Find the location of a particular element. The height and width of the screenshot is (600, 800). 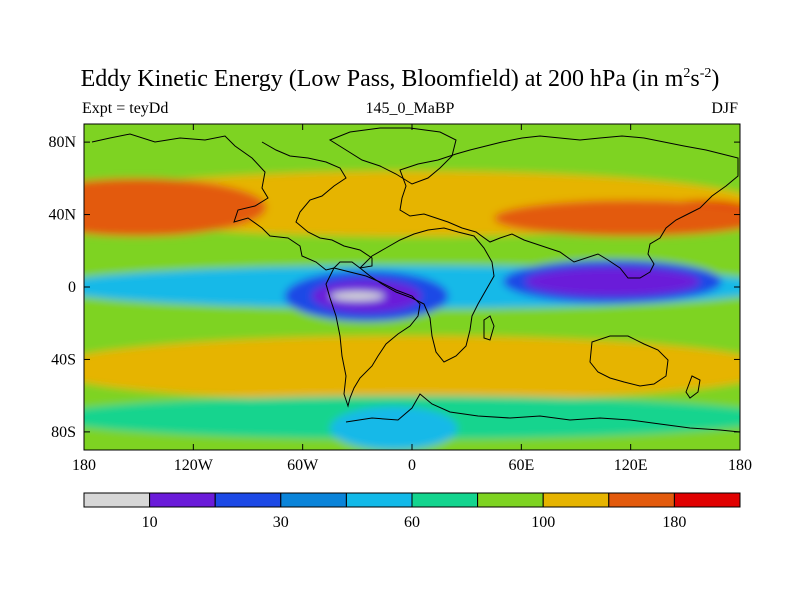

season-label: DJF is located at coordinates (724, 108).